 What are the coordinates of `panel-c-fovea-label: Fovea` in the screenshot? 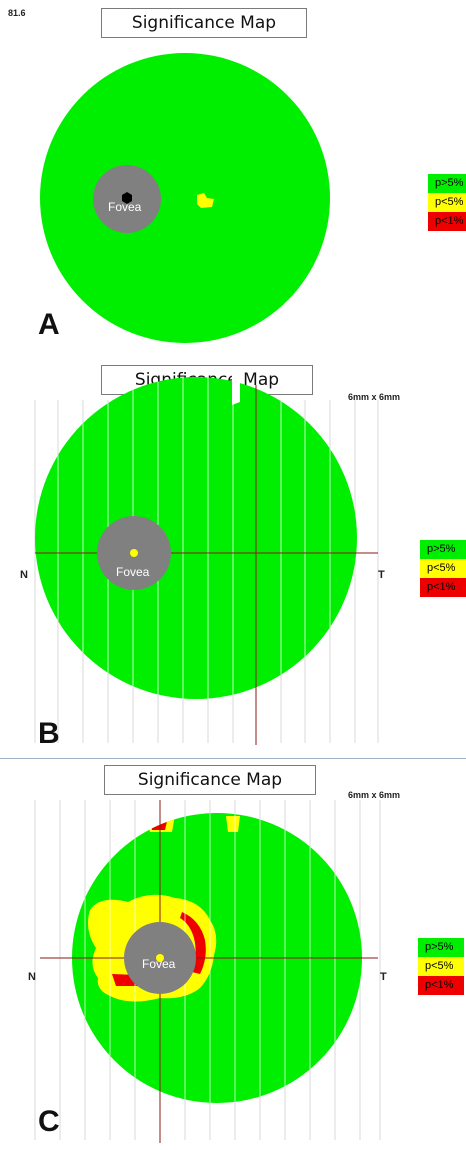 It's located at (159, 964).